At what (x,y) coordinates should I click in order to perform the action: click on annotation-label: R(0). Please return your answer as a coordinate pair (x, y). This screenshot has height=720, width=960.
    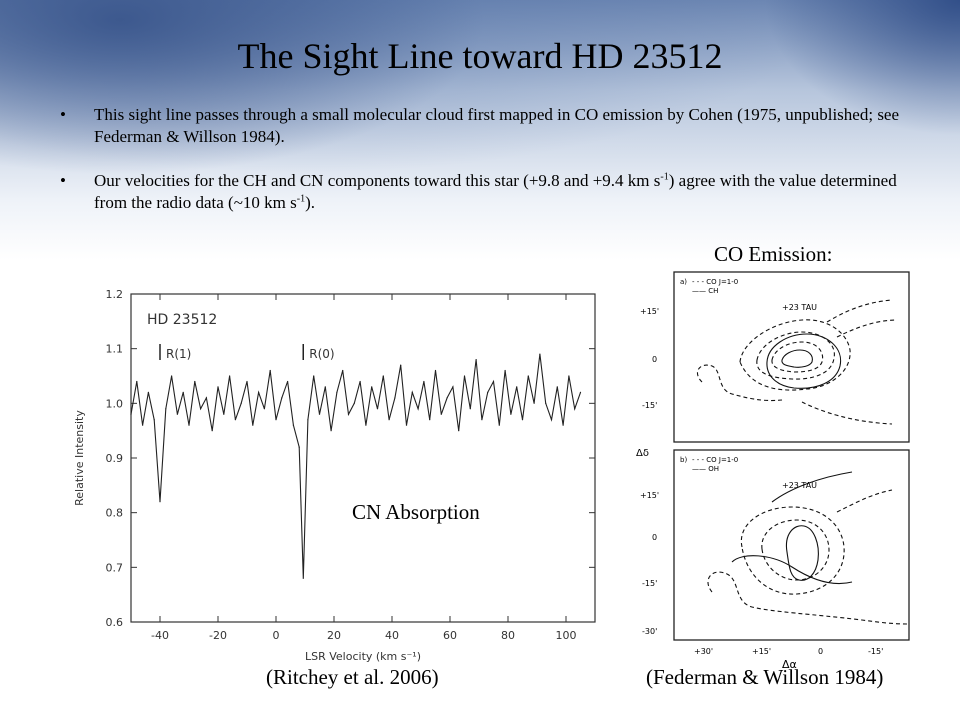
    Looking at the image, I should click on (321, 354).